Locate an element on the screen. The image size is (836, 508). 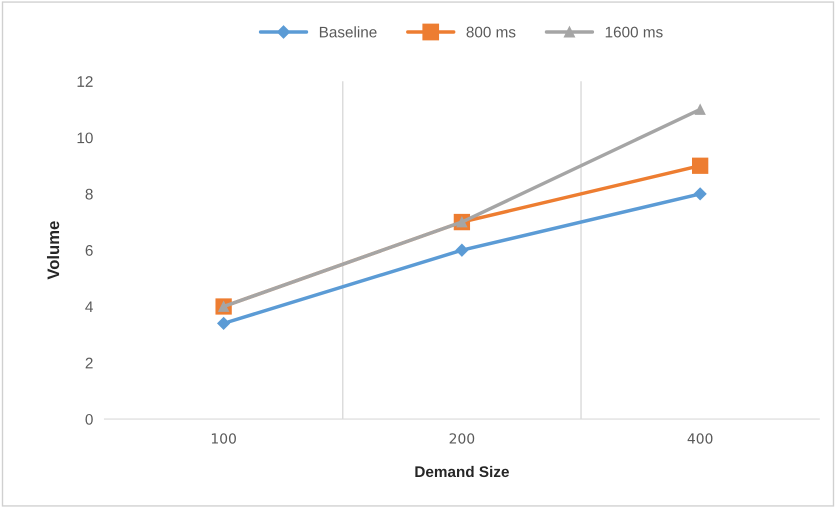
y-tick-label: 8 is located at coordinates (89, 194).